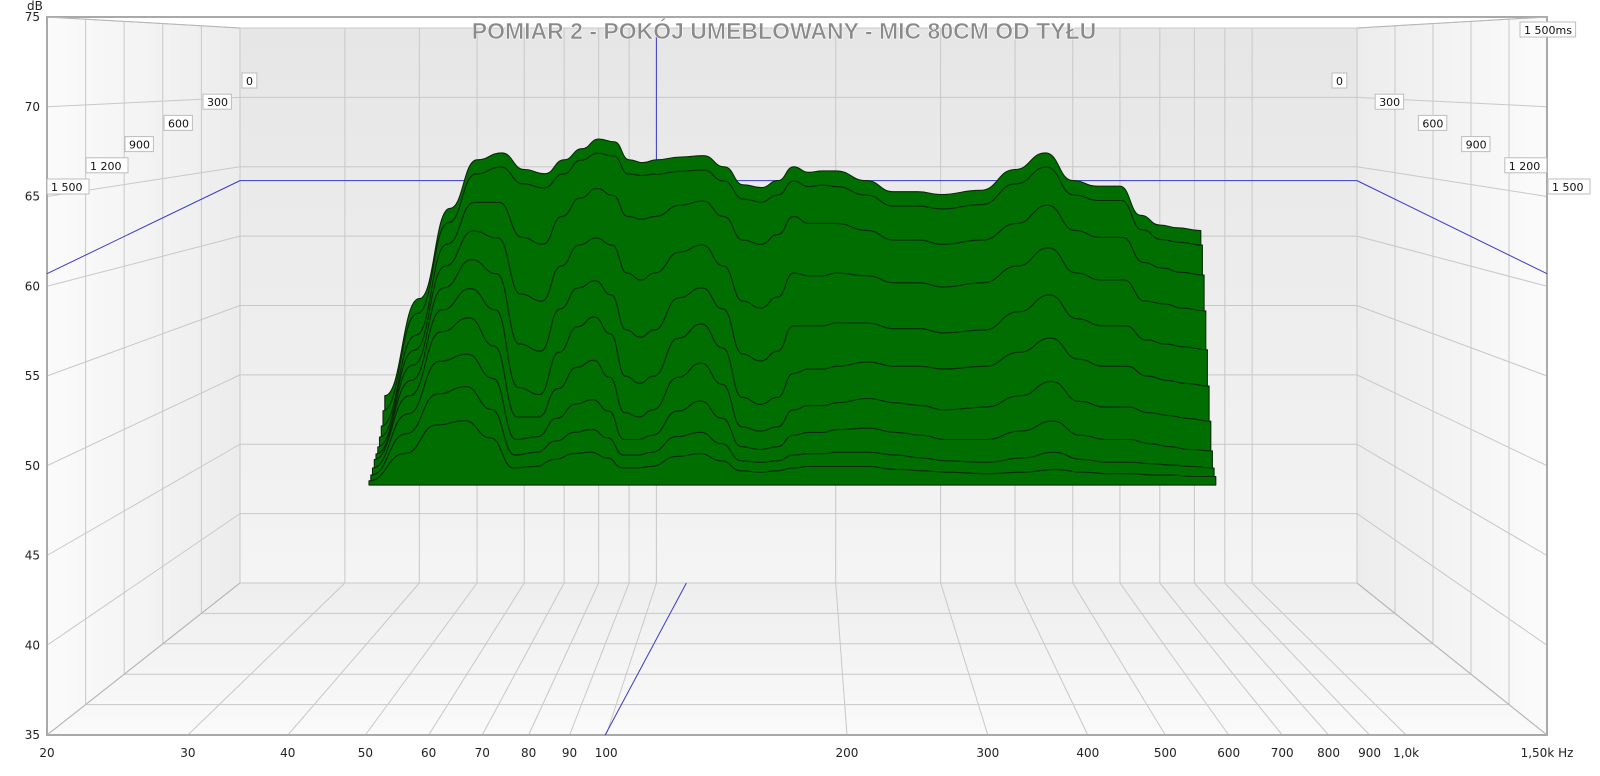  What do you see at coordinates (1452, 227) in the screenshot?
I see `cursor-right-wall` at bounding box center [1452, 227].